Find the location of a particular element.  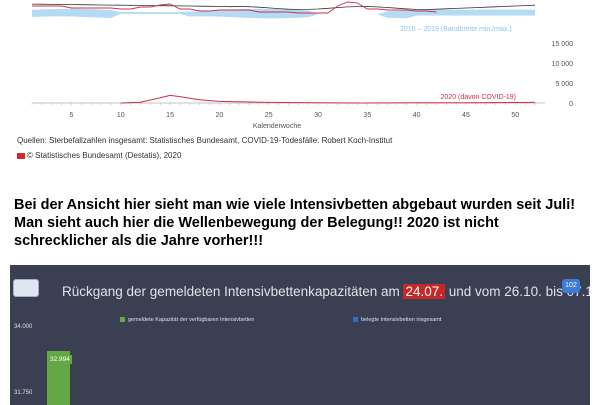

slide-title-date: 24.07. is located at coordinates (424, 291).